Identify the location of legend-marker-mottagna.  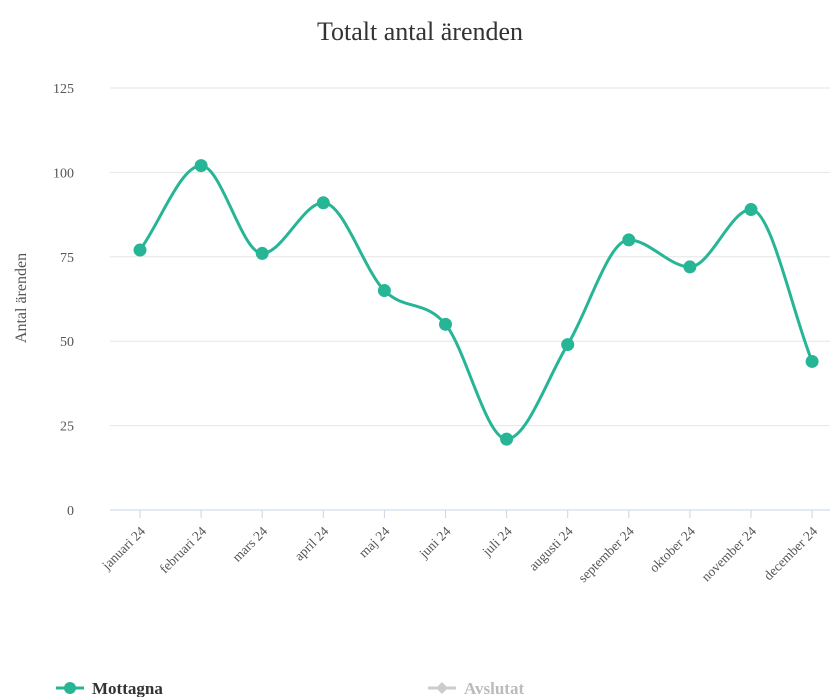
(70, 688).